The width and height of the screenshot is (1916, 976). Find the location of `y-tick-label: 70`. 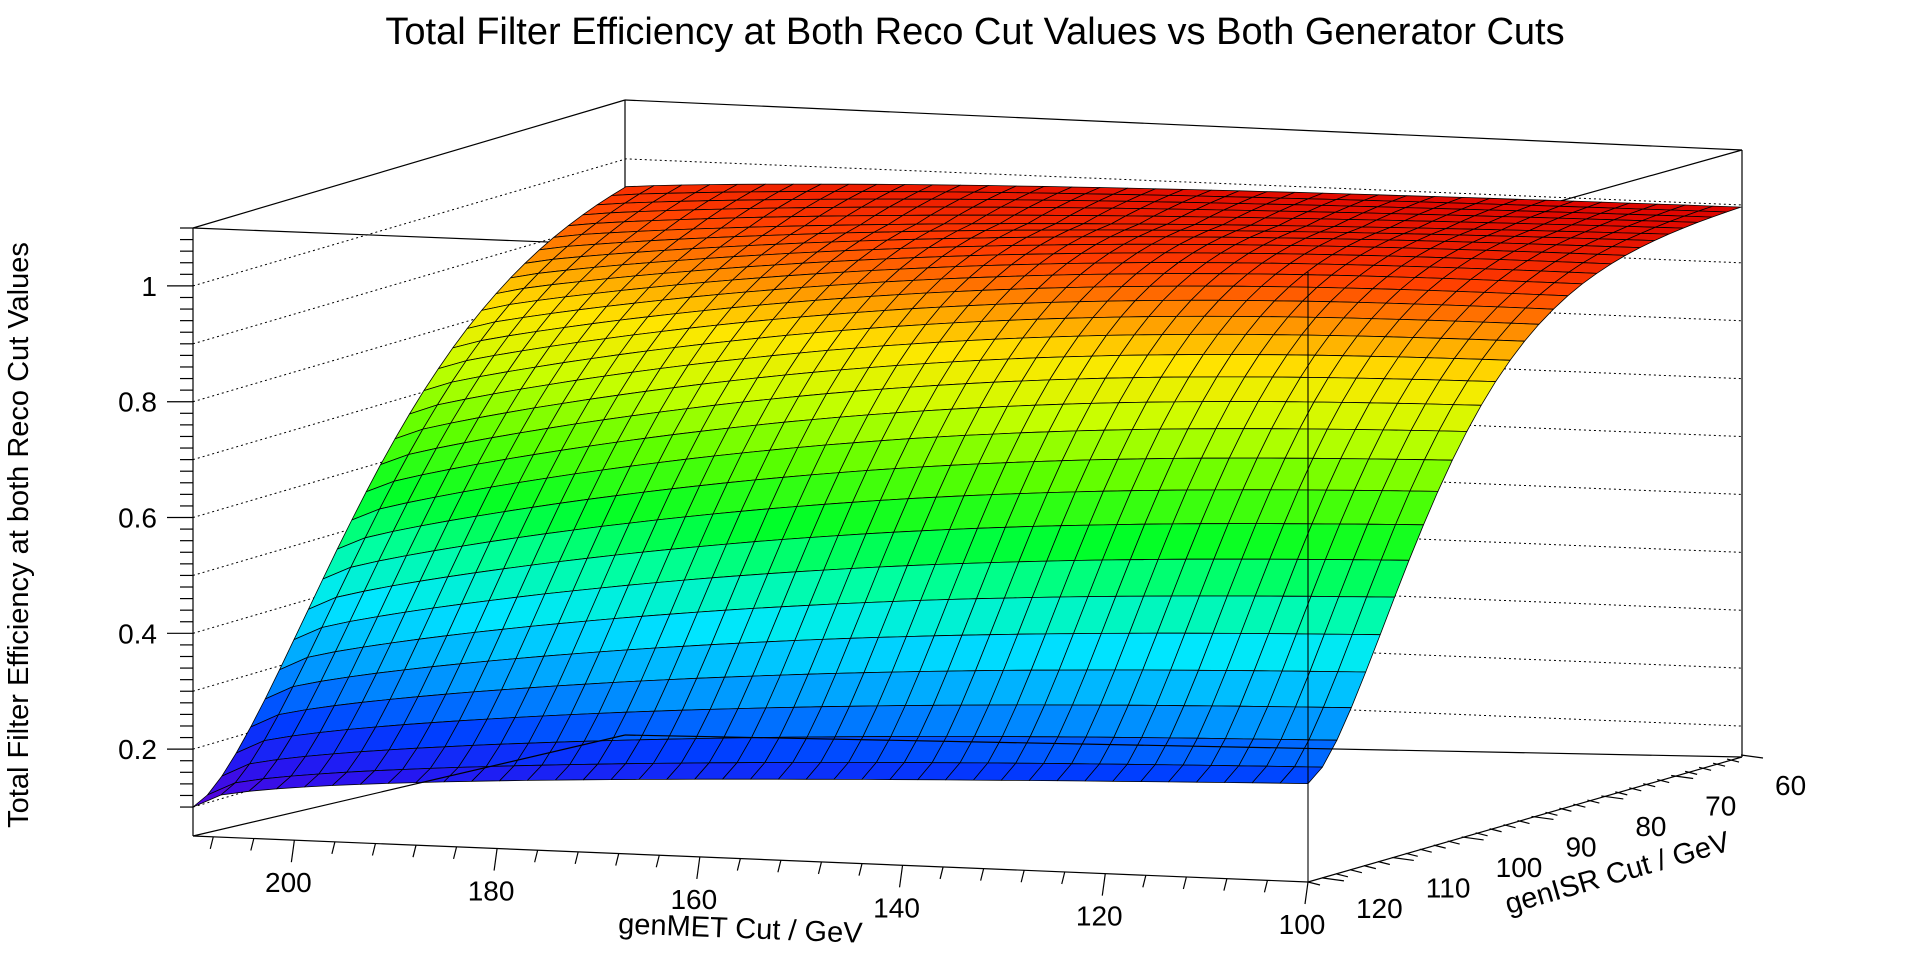

y-tick-label: 70 is located at coordinates (1720, 805).